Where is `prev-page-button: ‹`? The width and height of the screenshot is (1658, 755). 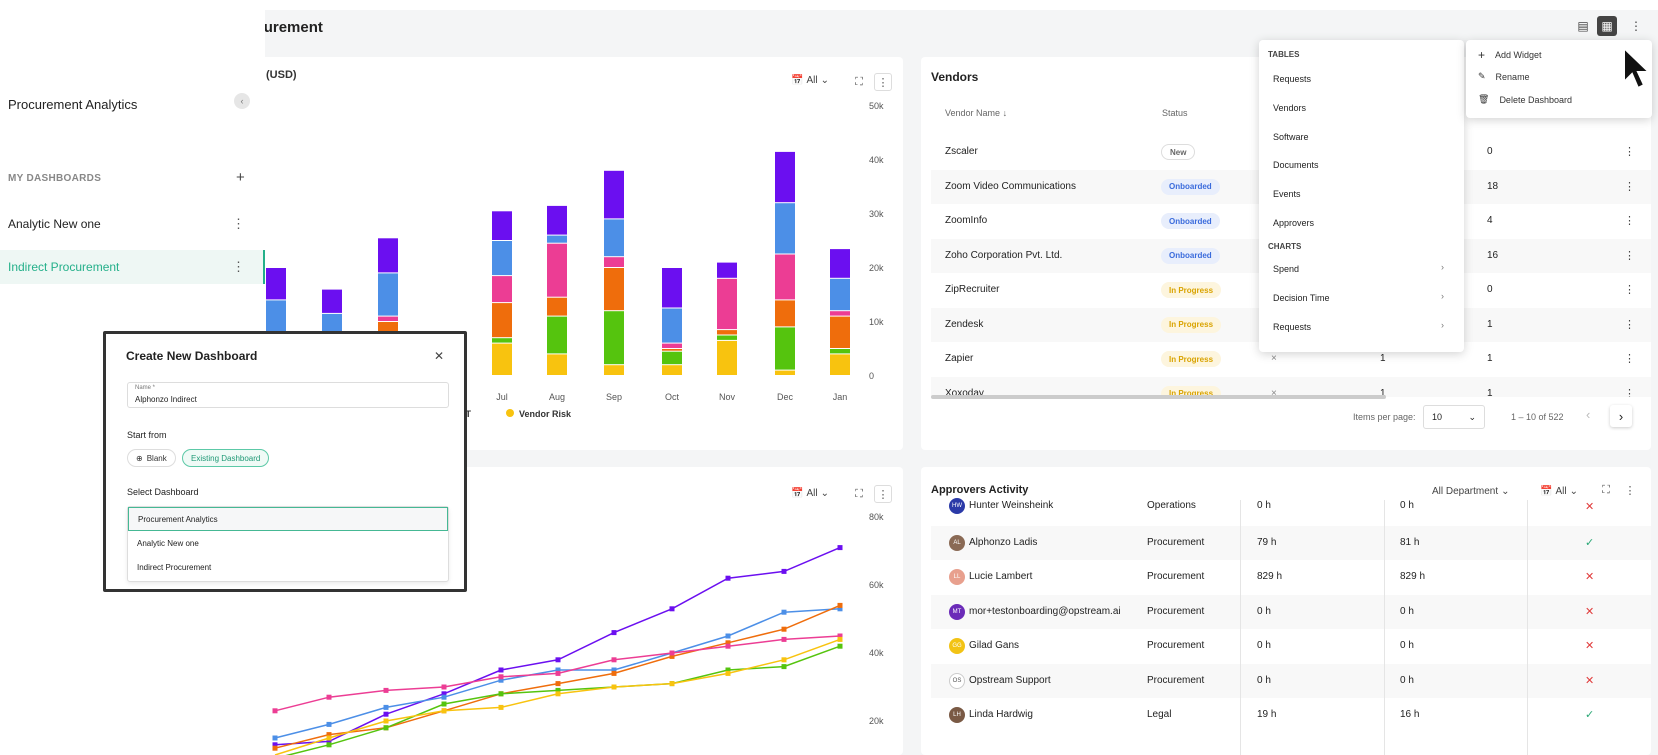
prev-page-button: ‹ is located at coordinates (1588, 414).